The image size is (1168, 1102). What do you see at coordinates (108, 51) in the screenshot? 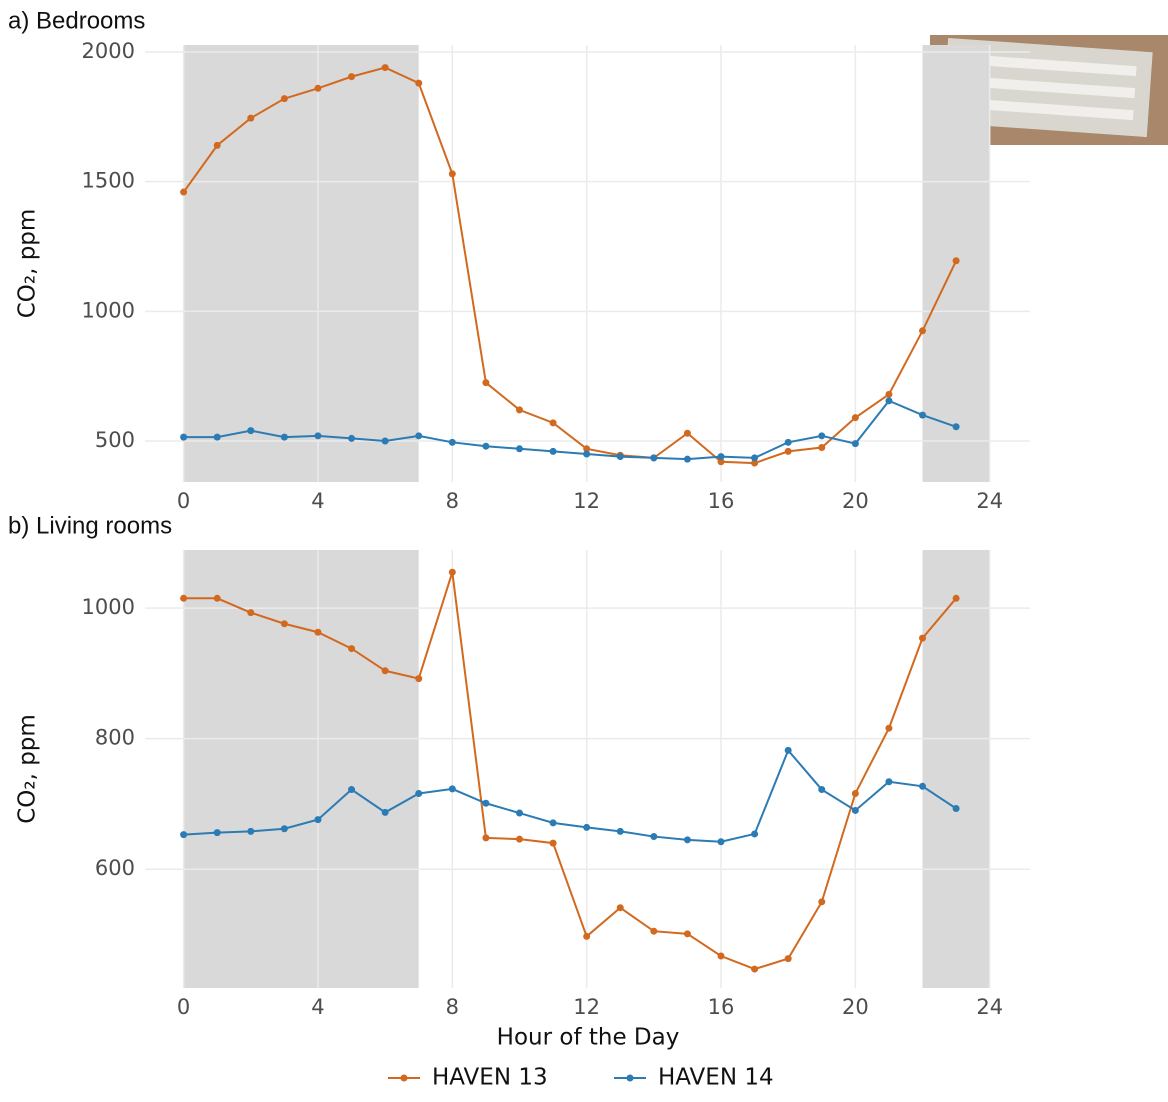
I see `y-tick-label: 2000` at bounding box center [108, 51].